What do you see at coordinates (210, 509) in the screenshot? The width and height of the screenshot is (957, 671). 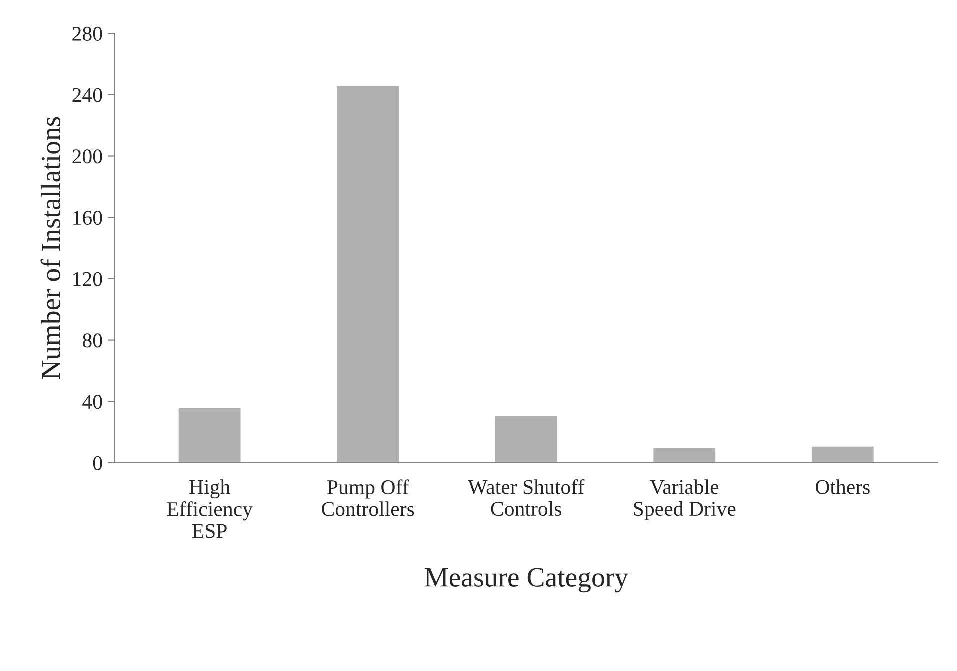 I see `x-tick-label: High Efficiency ESP` at bounding box center [210, 509].